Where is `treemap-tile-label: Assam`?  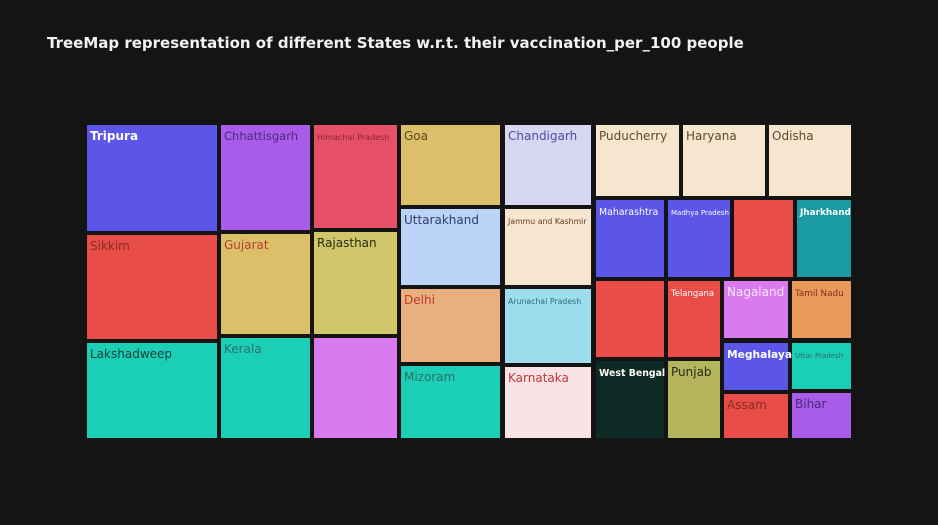
treemap-tile-label: Assam is located at coordinates (747, 405).